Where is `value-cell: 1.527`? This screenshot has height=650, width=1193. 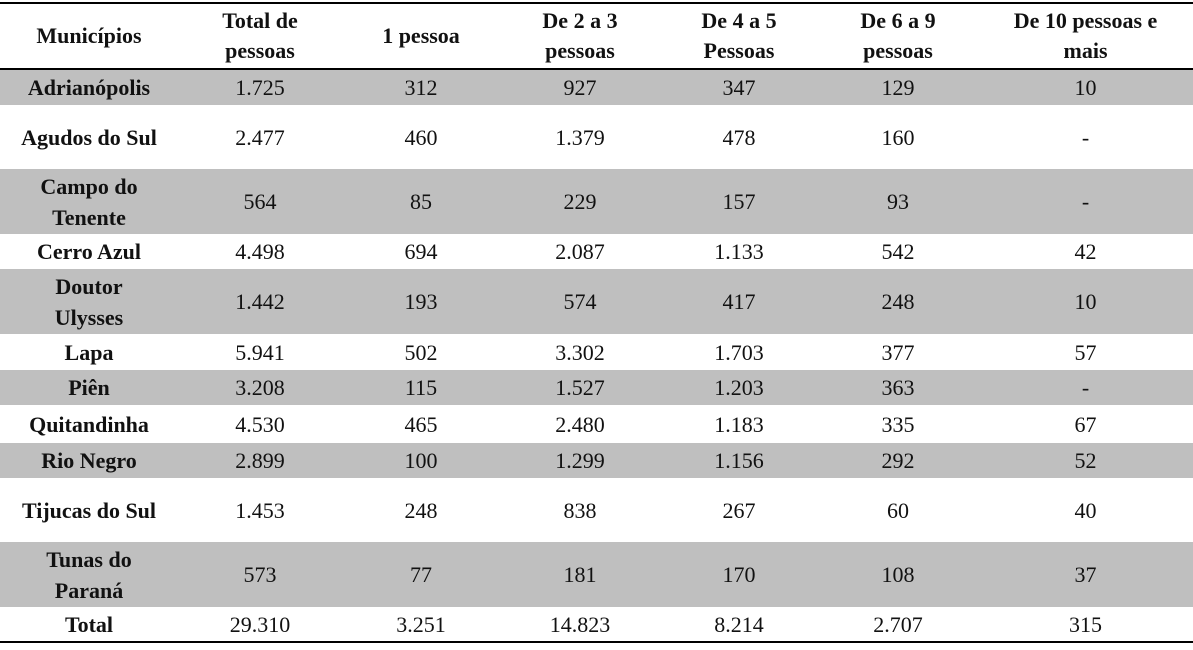
value-cell: 1.527 is located at coordinates (580, 387).